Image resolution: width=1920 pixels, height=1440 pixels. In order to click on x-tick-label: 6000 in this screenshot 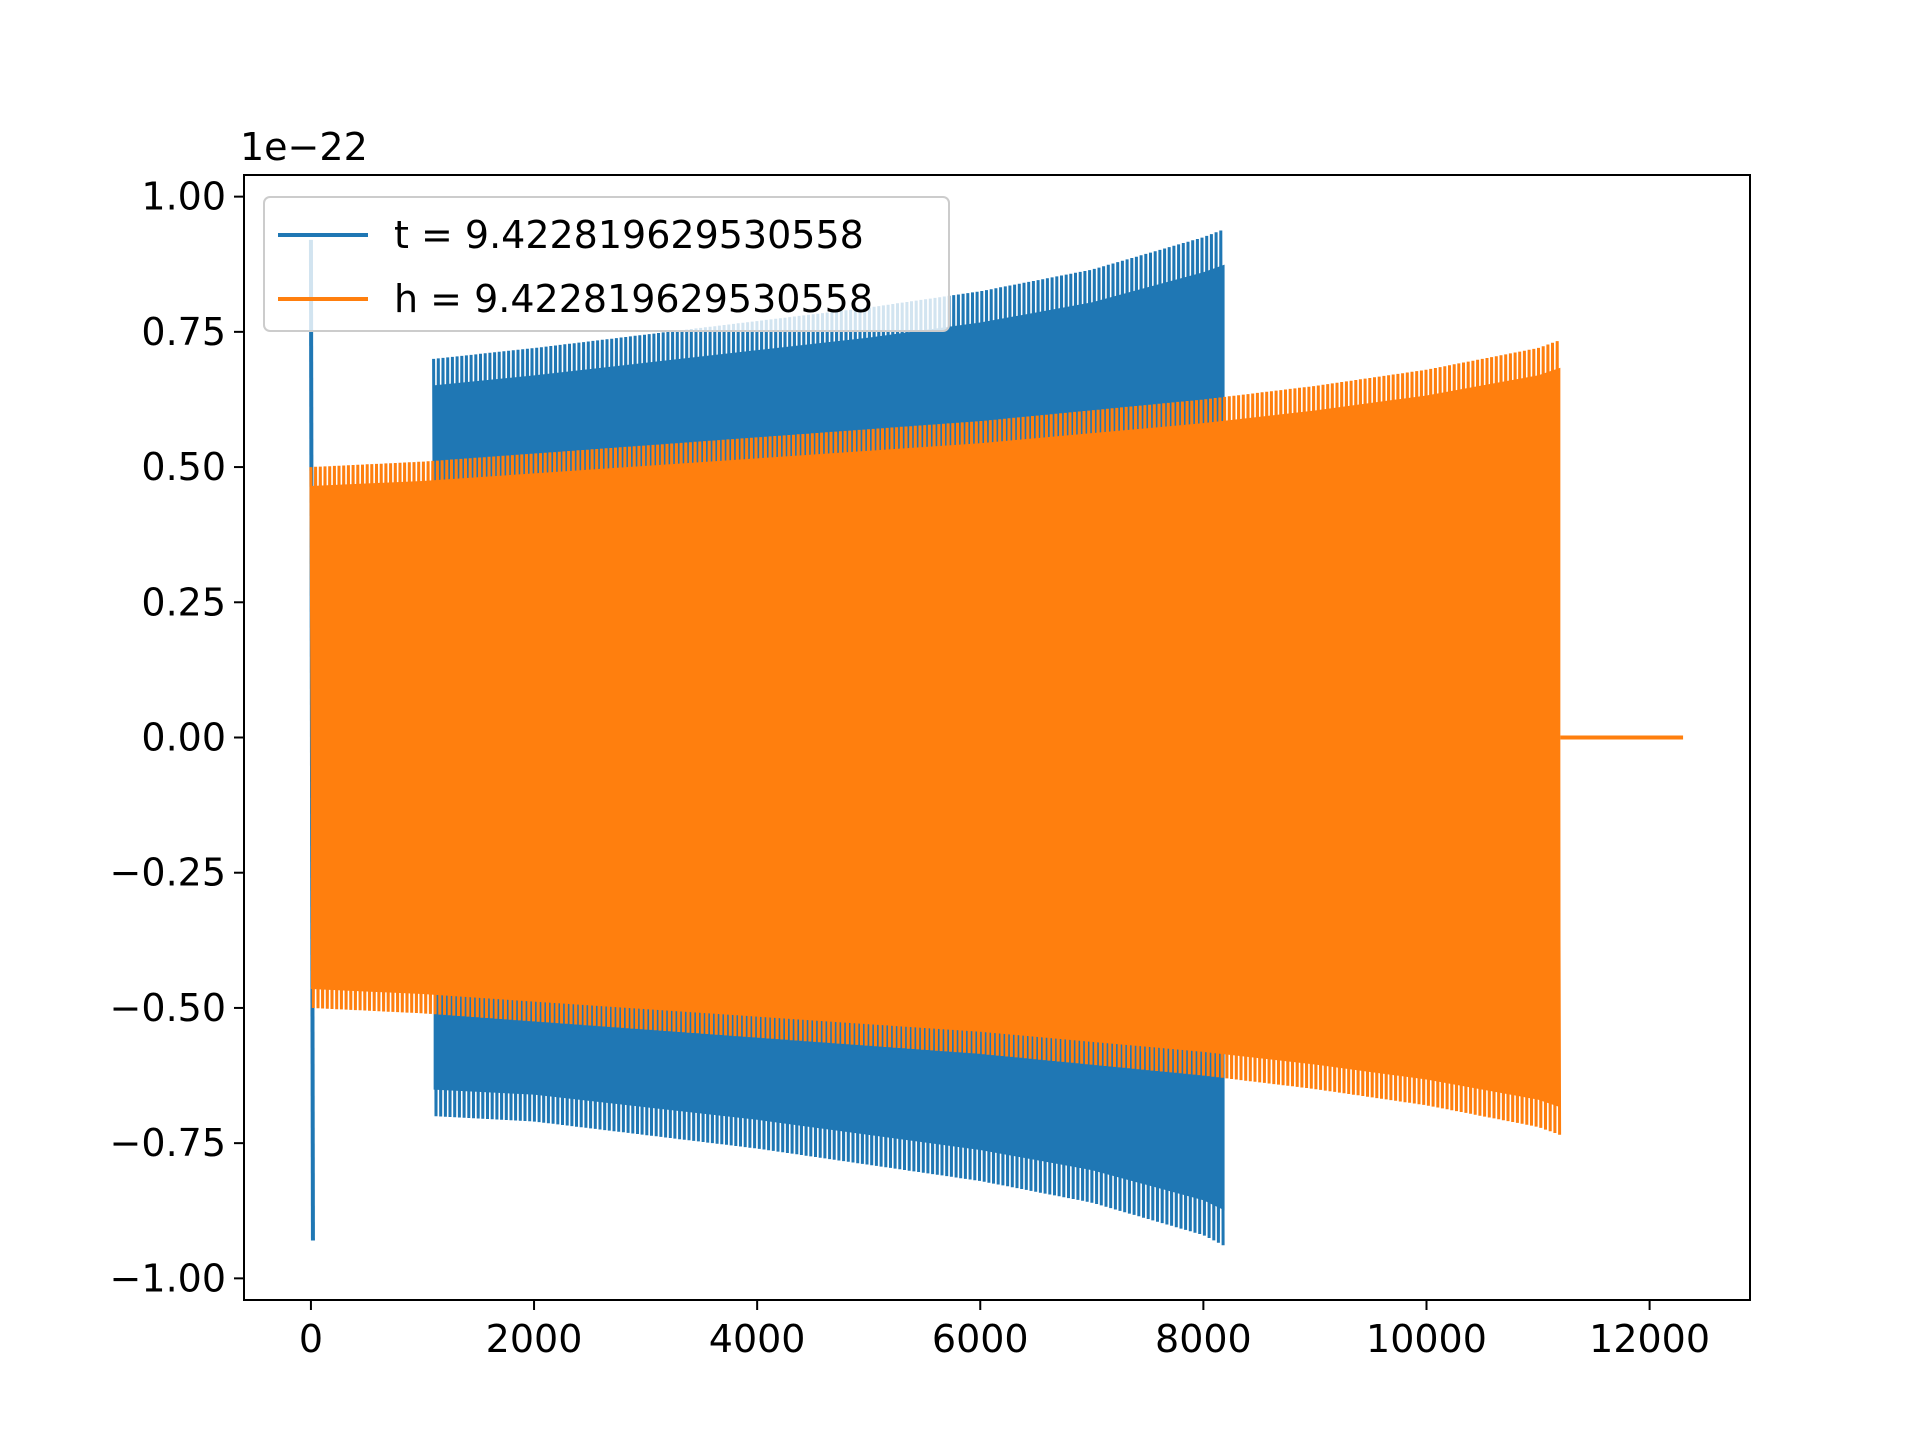, I will do `click(980, 1339)`.